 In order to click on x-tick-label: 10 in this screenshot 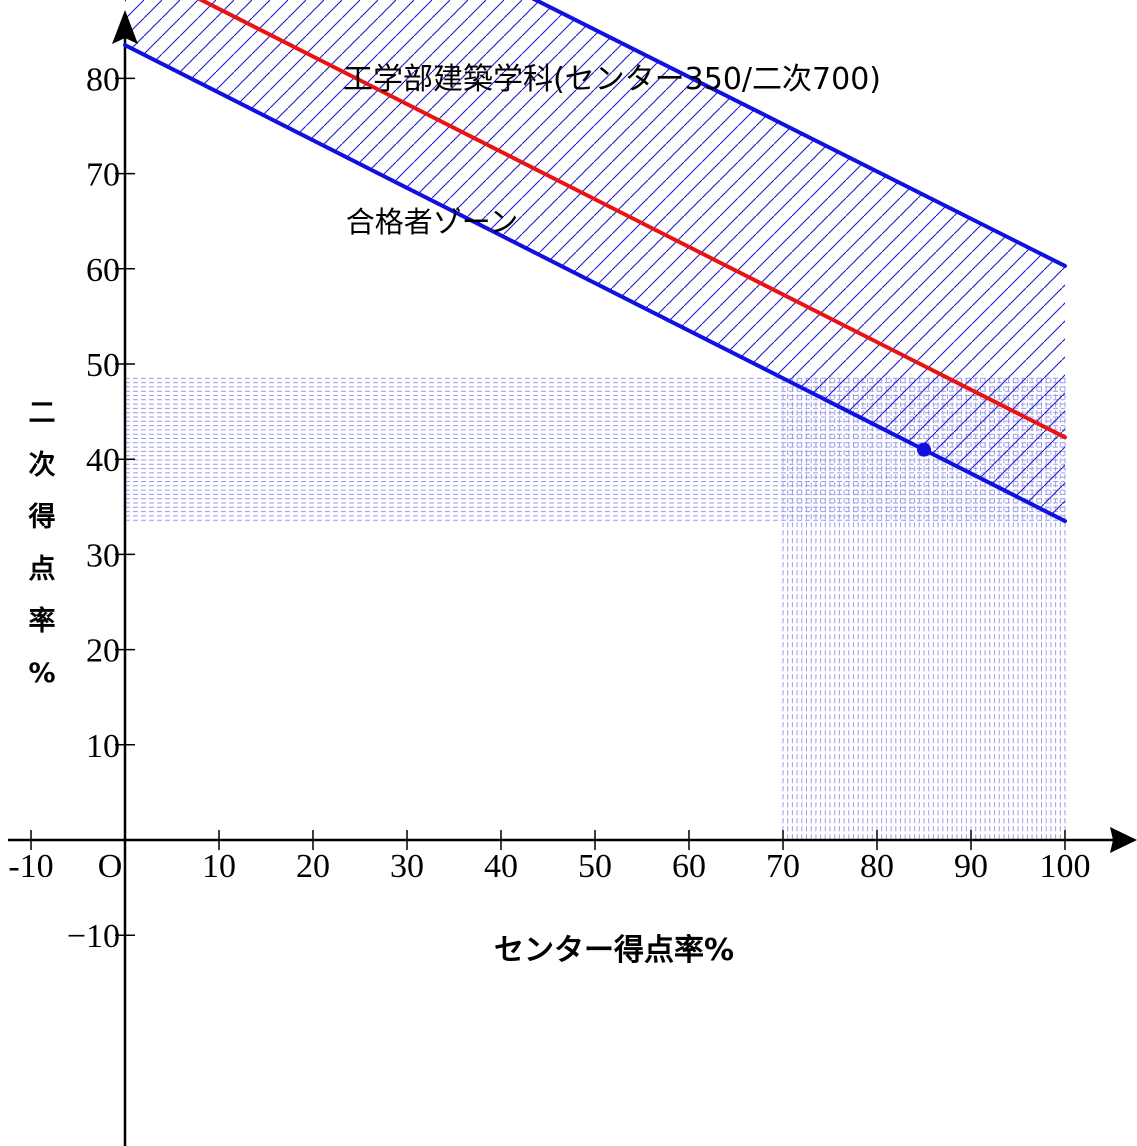, I will do `click(219, 866)`.